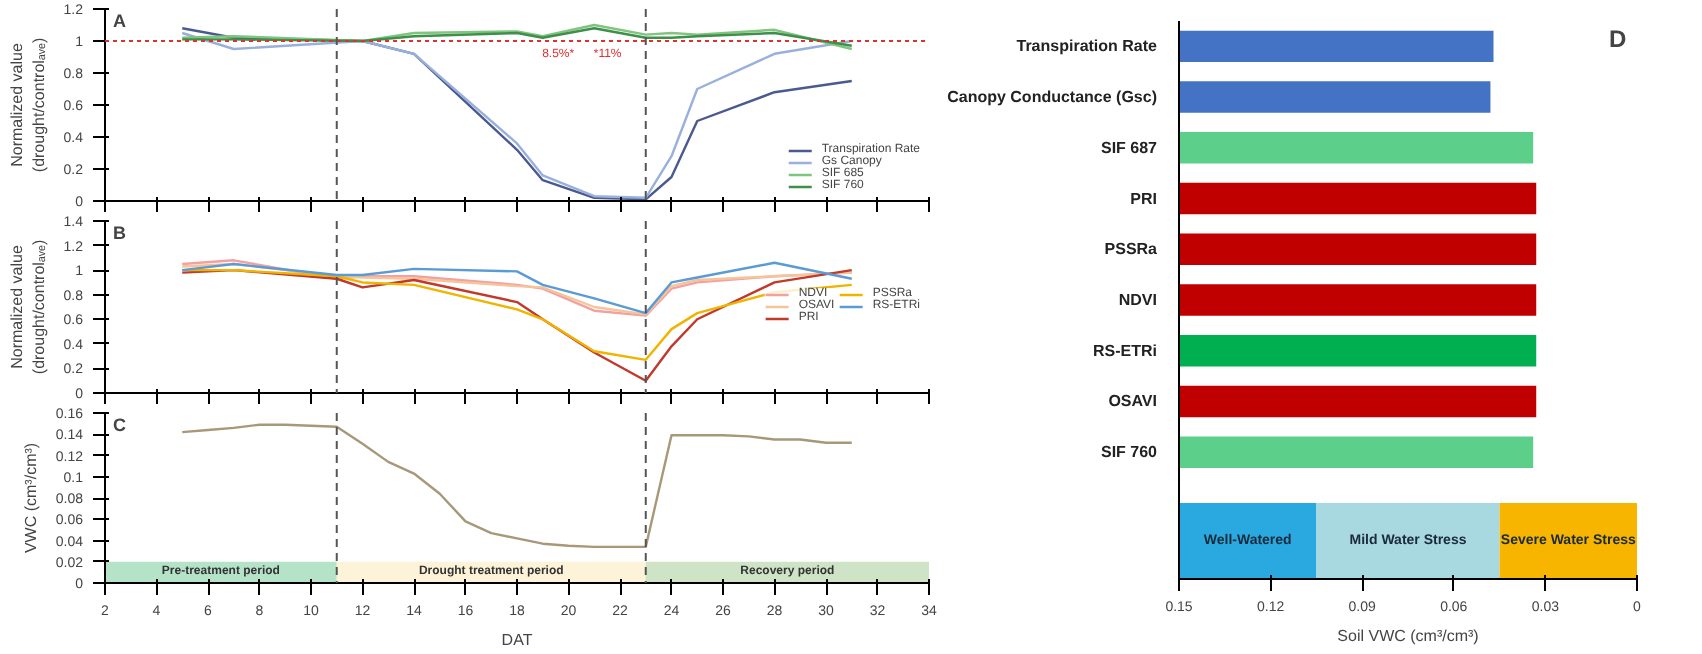 This screenshot has height=654, width=1702. What do you see at coordinates (1129, 452) in the screenshot?
I see `y-tick-label: SIF 760` at bounding box center [1129, 452].